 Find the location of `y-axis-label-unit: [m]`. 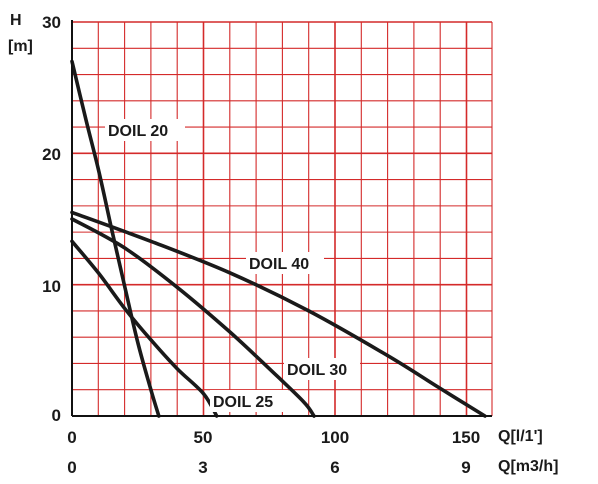

y-axis-label-unit: [m] is located at coordinates (20, 46).